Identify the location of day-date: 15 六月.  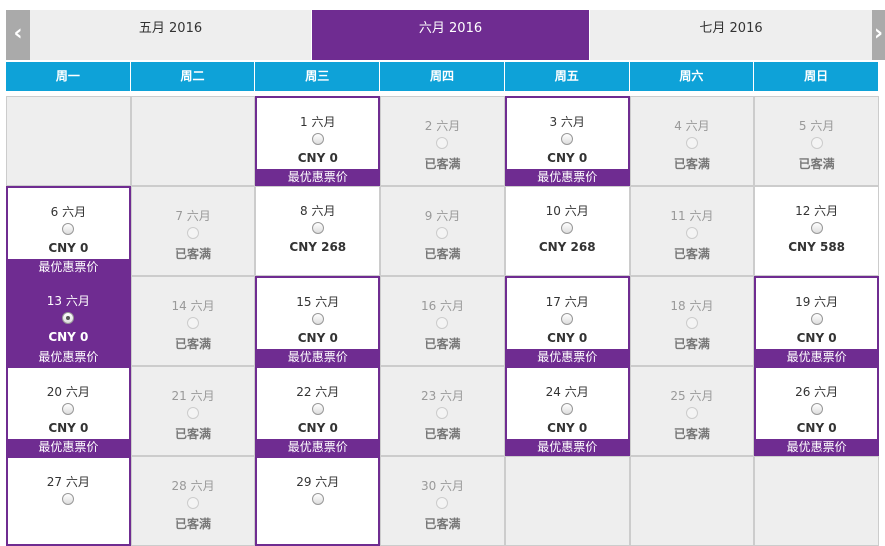
(318, 302).